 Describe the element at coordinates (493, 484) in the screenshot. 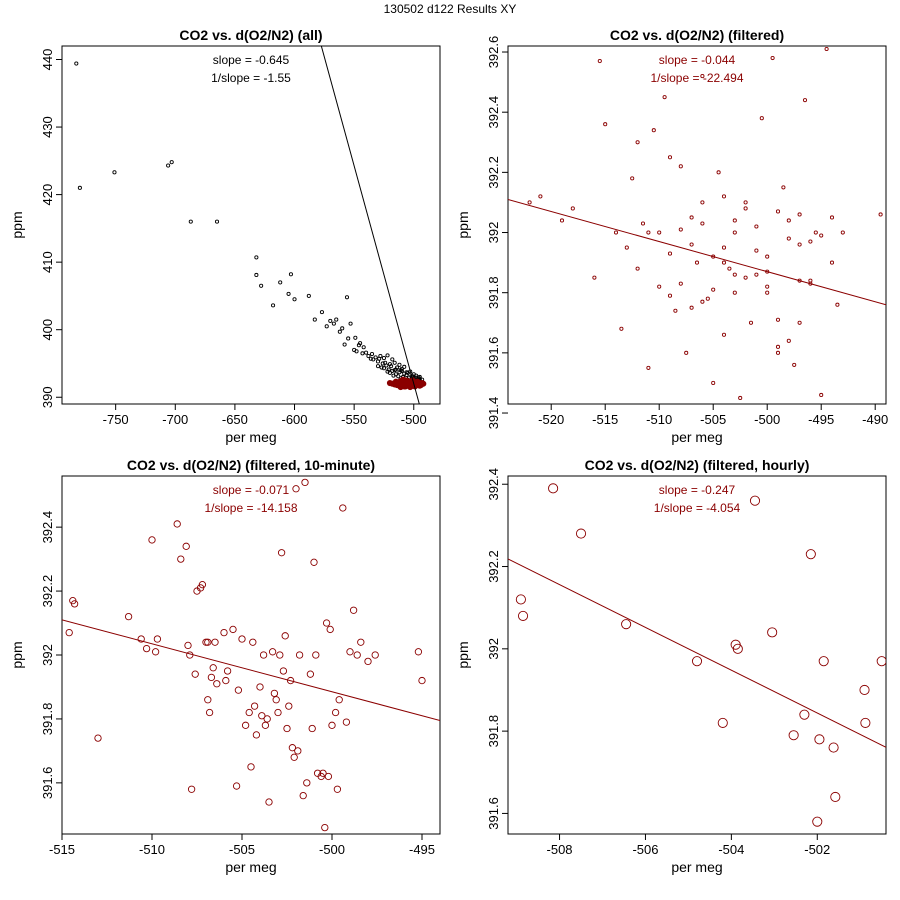

I see `y-tick-label: 392.4` at that location.